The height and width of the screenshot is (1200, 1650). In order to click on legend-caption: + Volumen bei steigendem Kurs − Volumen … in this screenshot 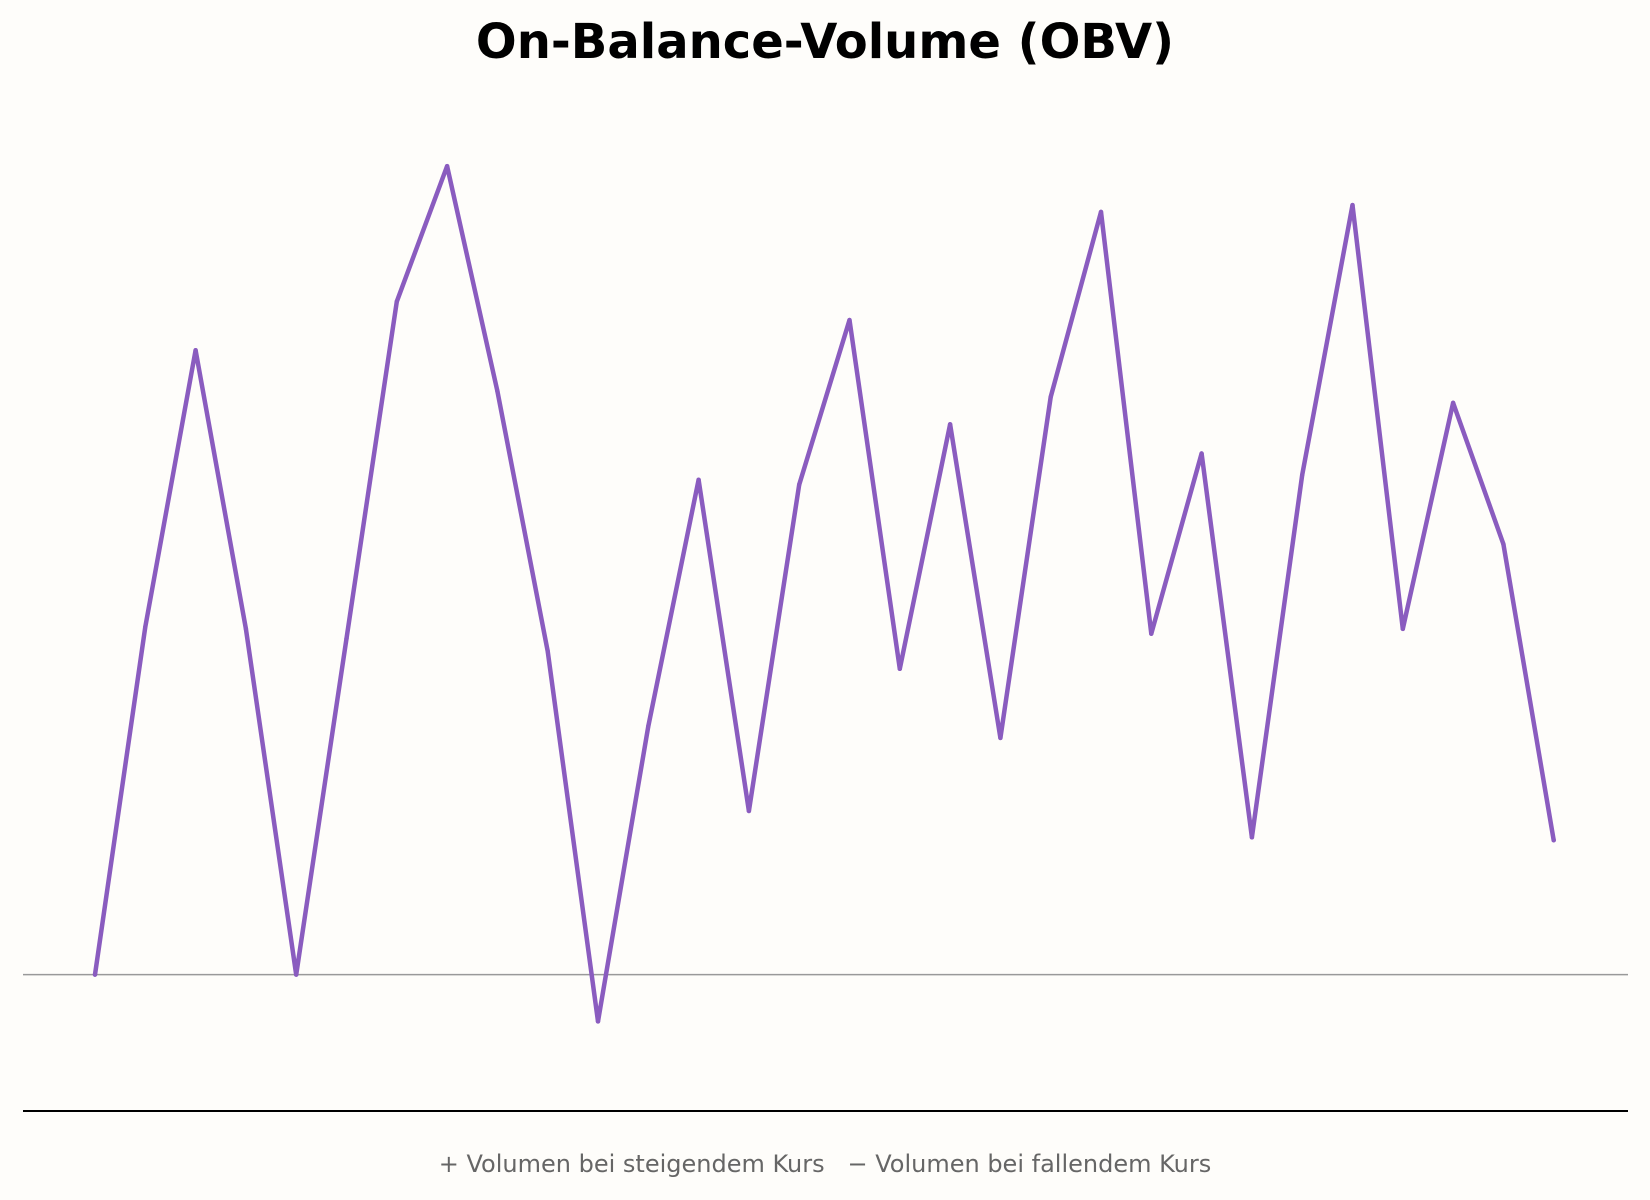, I will do `click(825, 1164)`.